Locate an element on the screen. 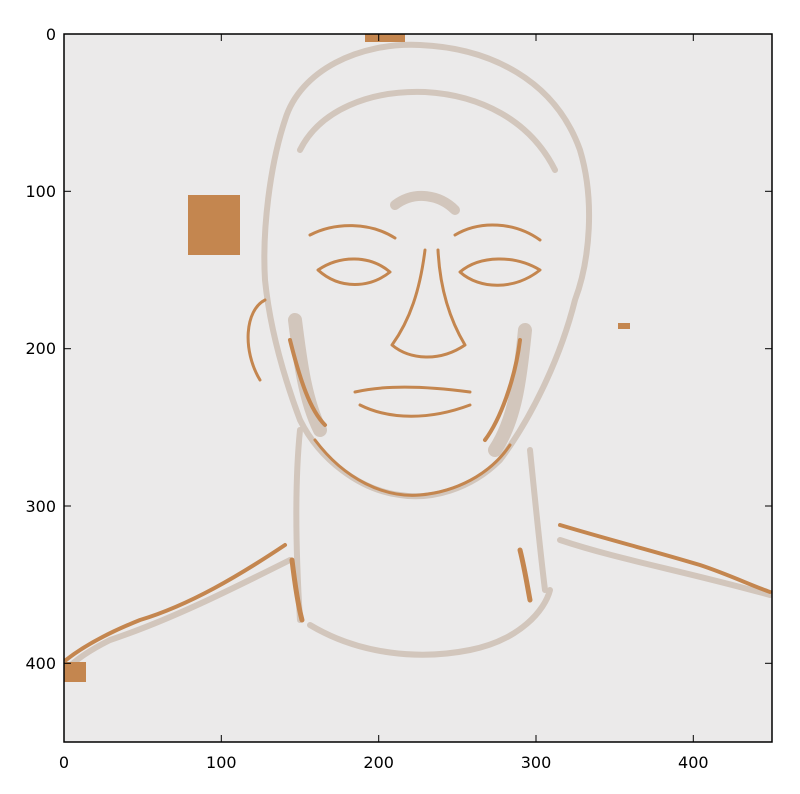 The width and height of the screenshot is (800, 794). neck-shadow-right is located at coordinates (525, 575).